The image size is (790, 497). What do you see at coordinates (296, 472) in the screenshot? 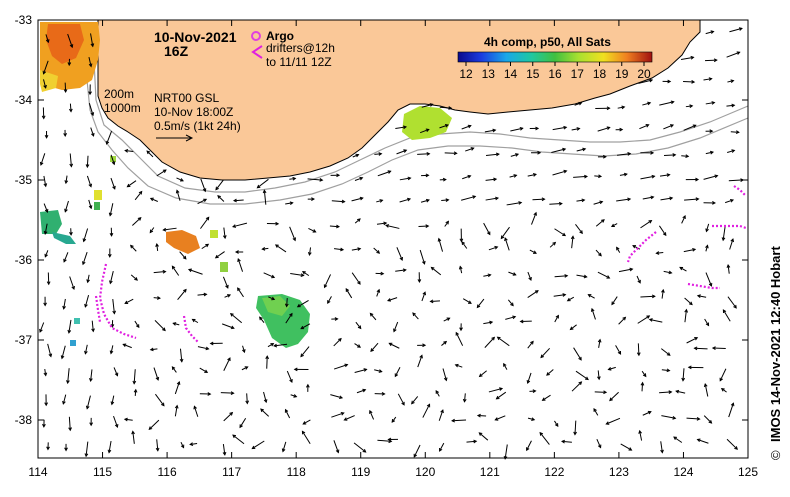
I see `lon-tick-label: 118` at bounding box center [296, 472].